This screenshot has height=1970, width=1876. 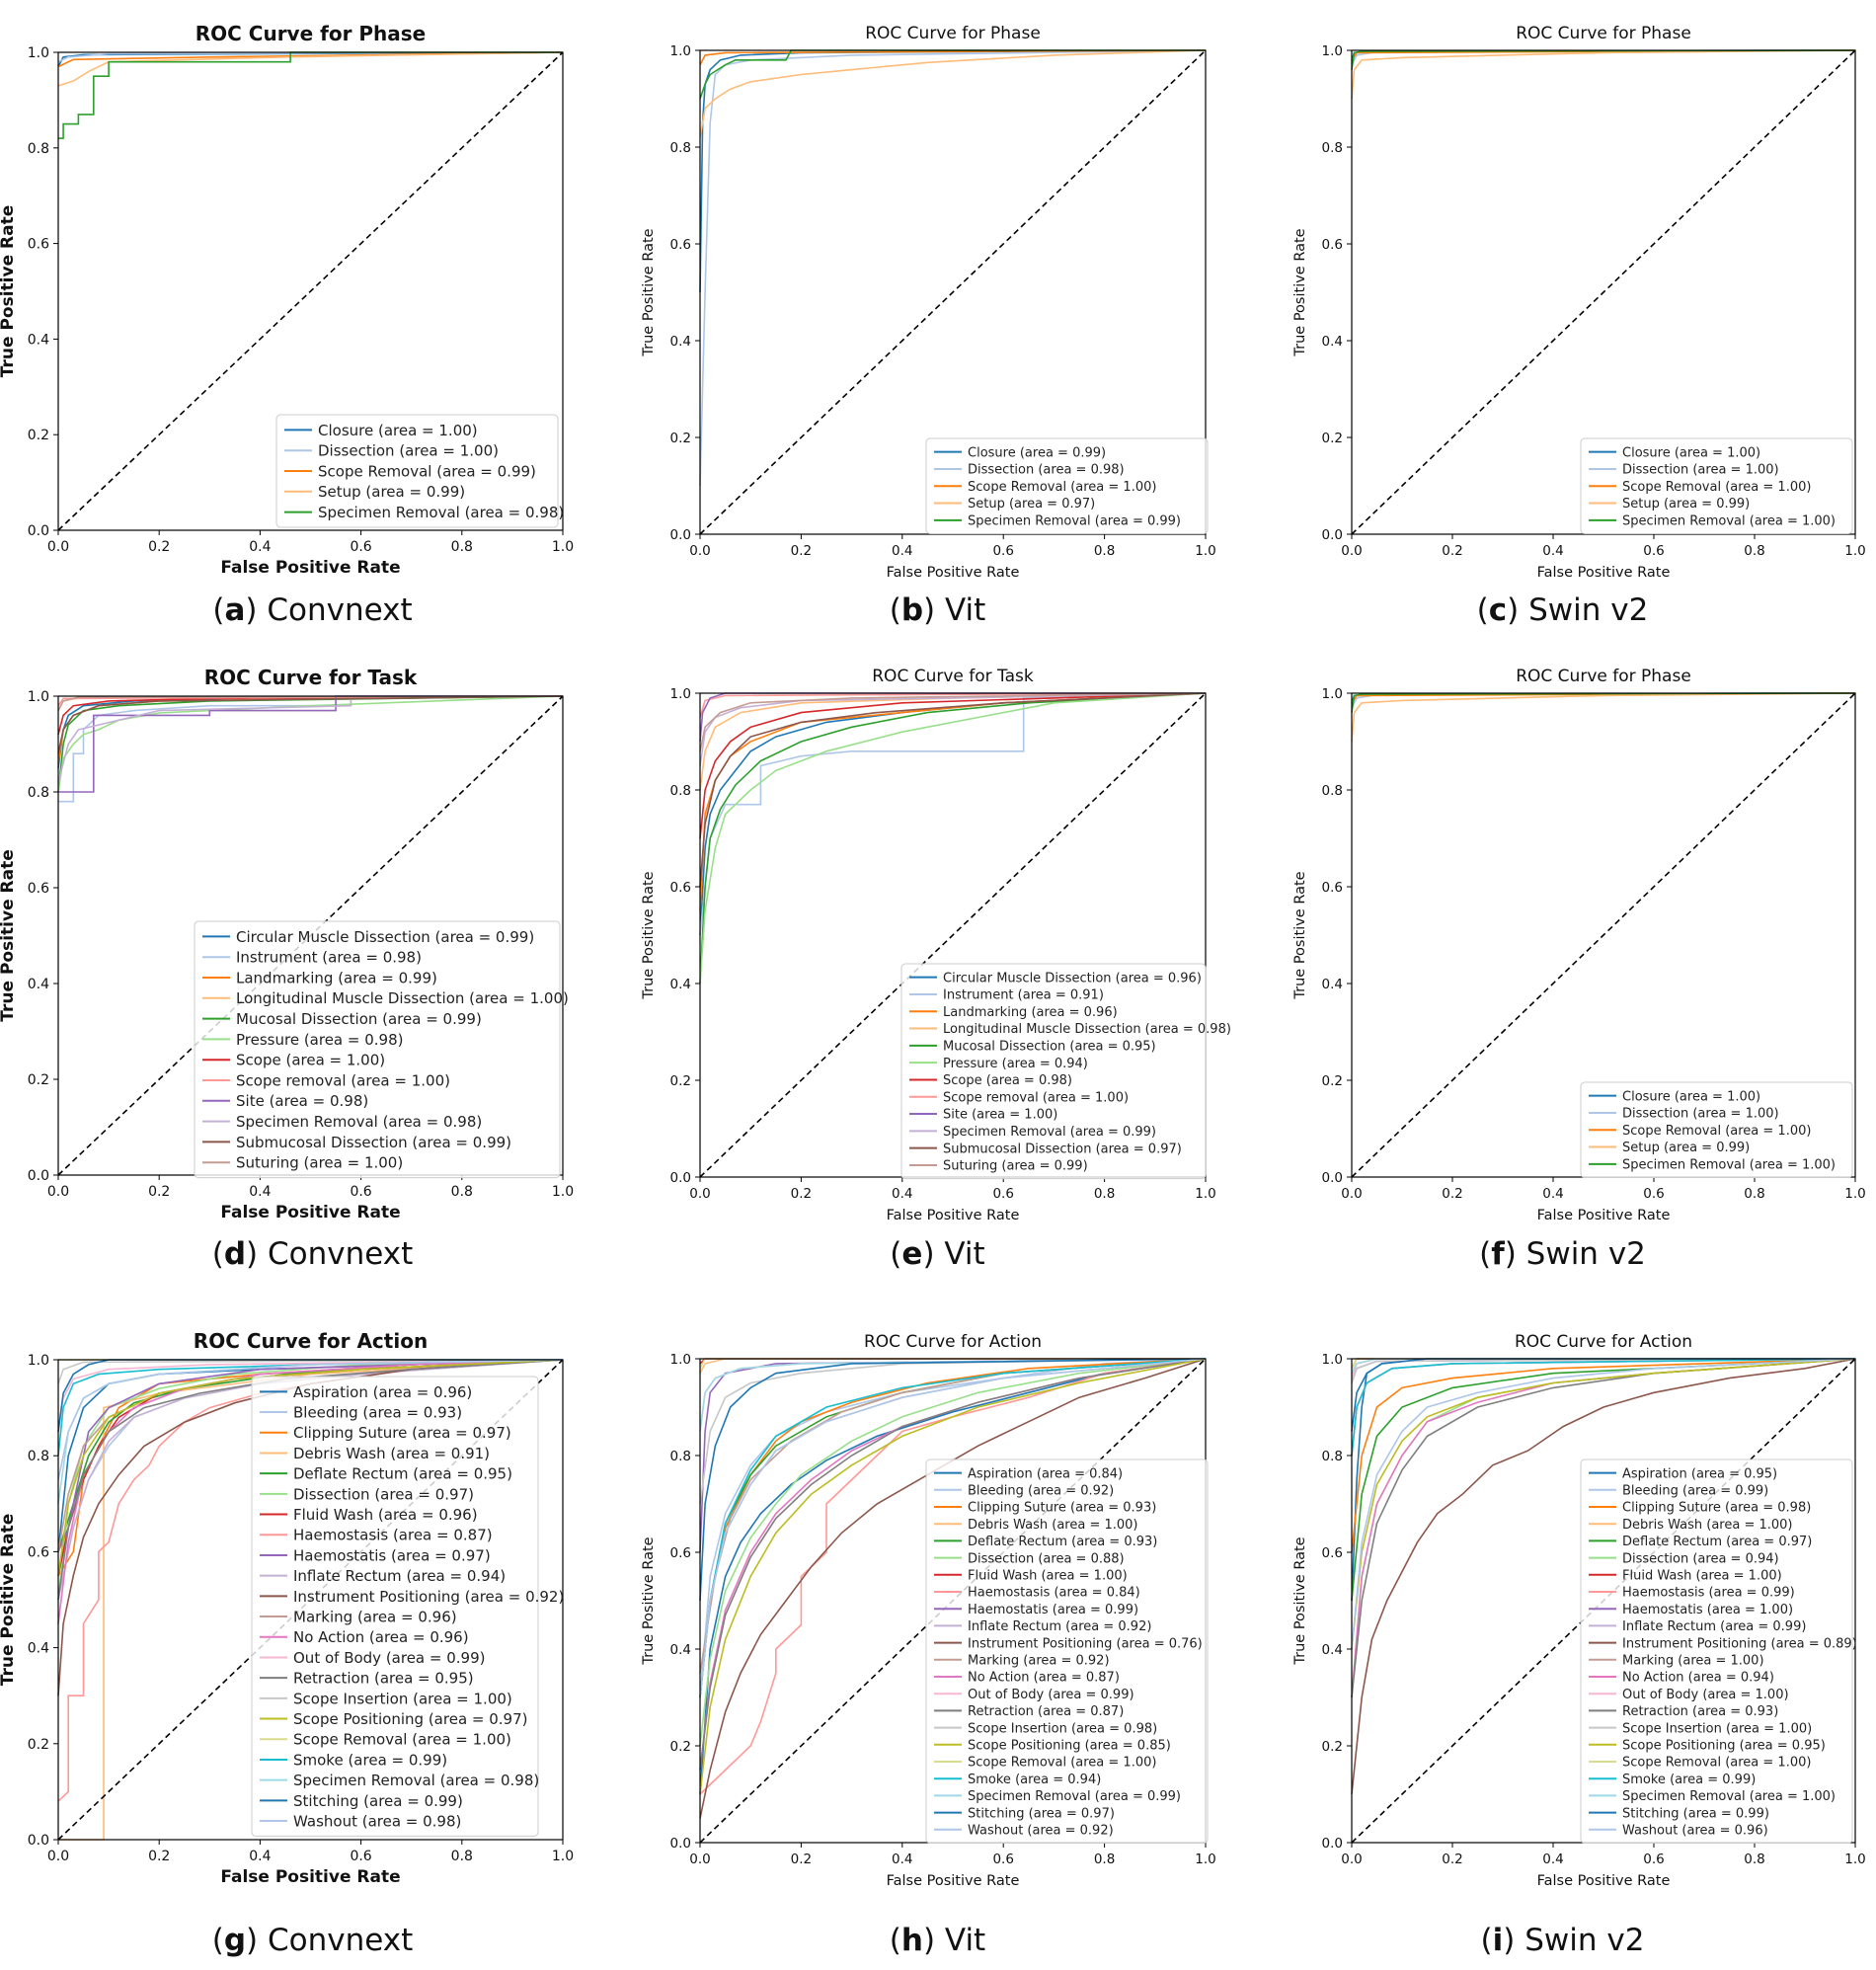 What do you see at coordinates (381, 1637) in the screenshot?
I see `legend-entry-13: No Action (area = 0.96)` at bounding box center [381, 1637].